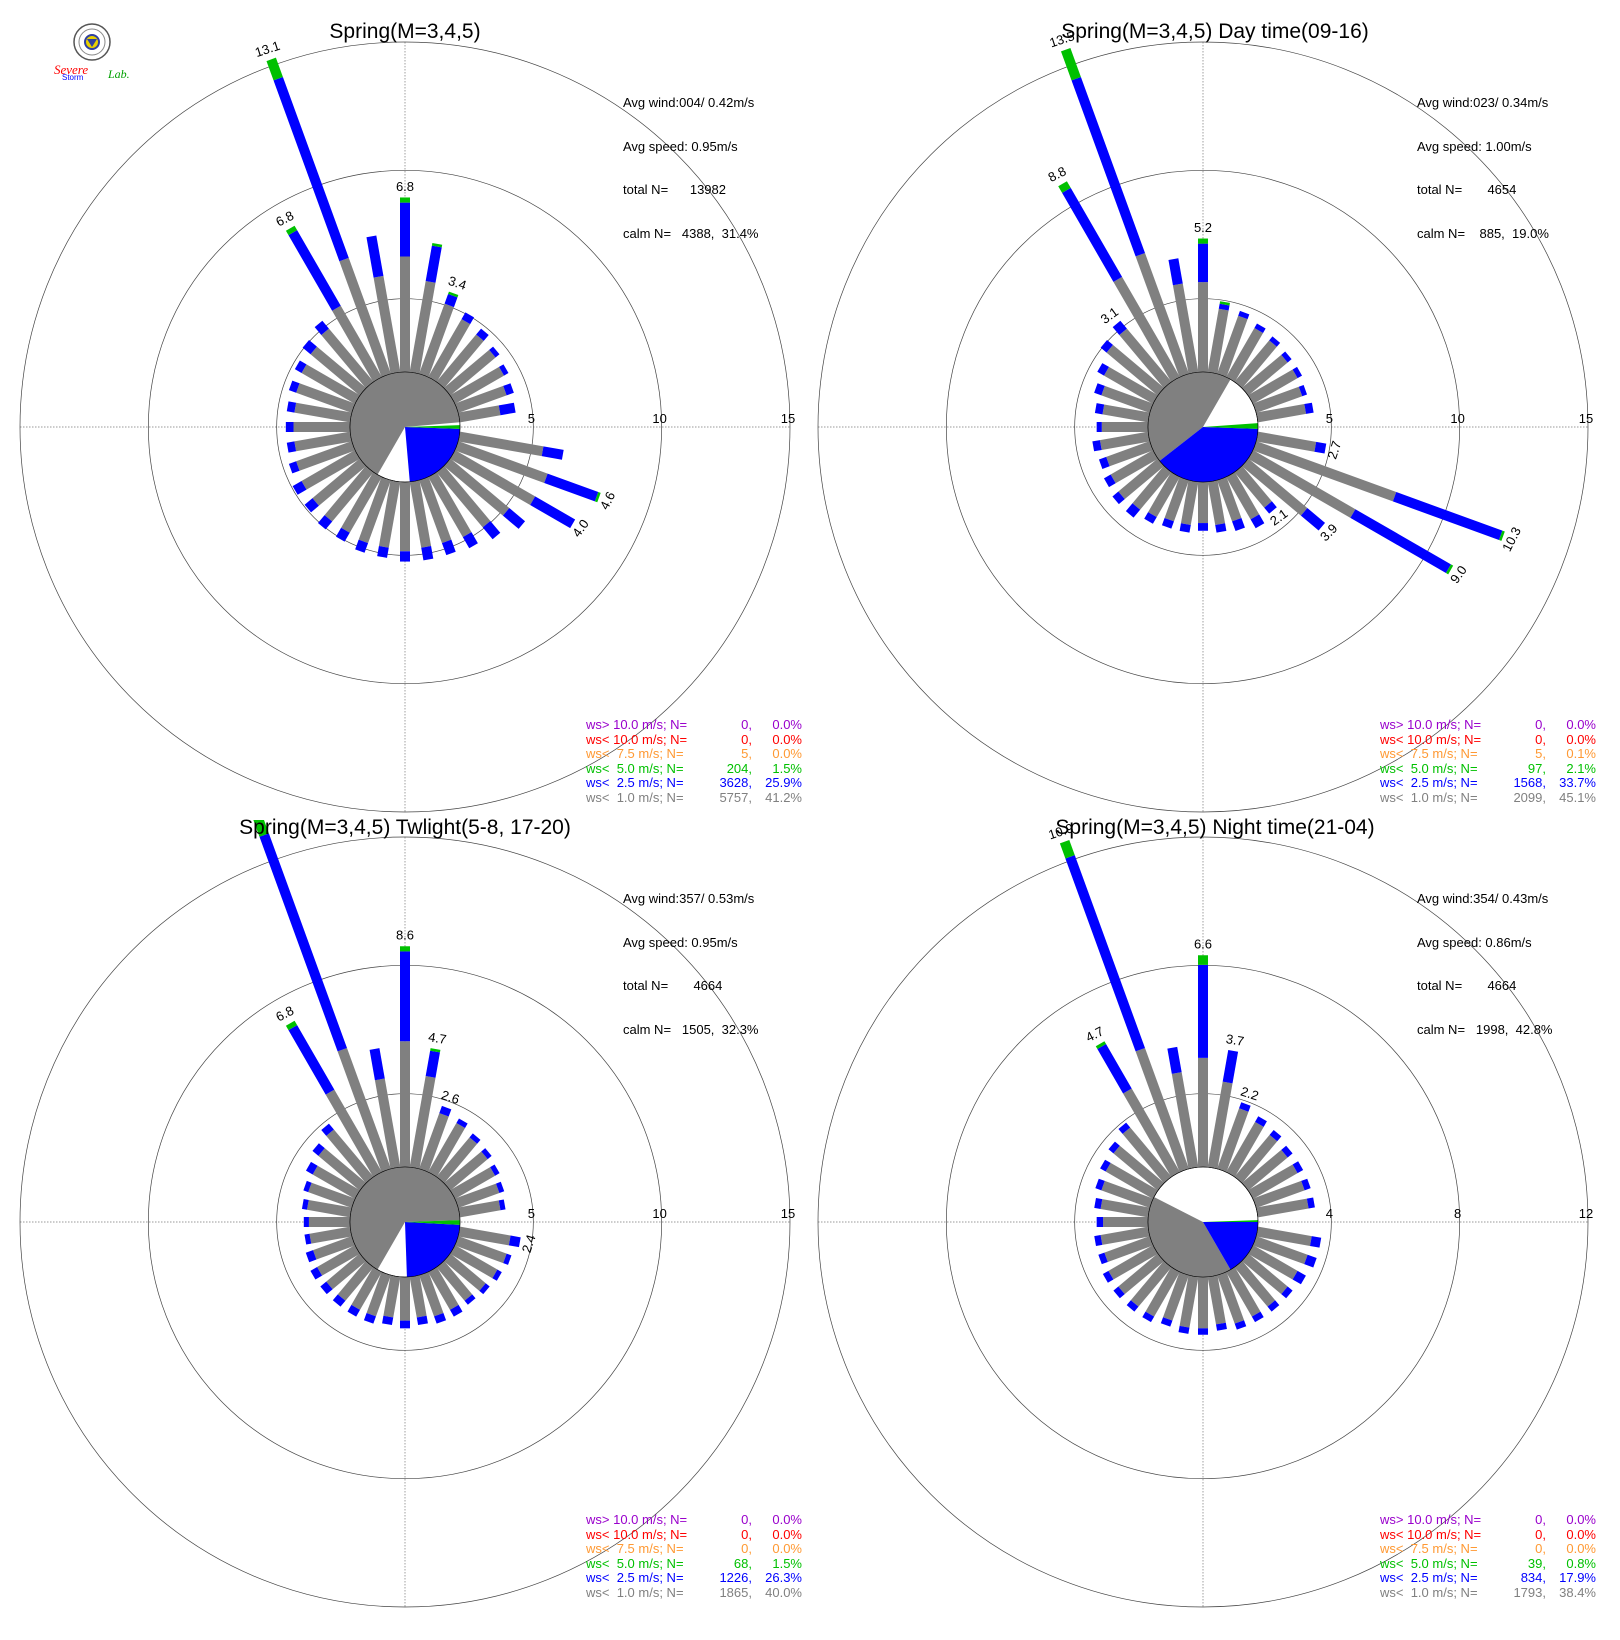 The height and width of the screenshot is (1640, 1620). What do you see at coordinates (1483, 102) in the screenshot?
I see `avg-wind-text: Avg wind:023/ 0.34m/s` at bounding box center [1483, 102].